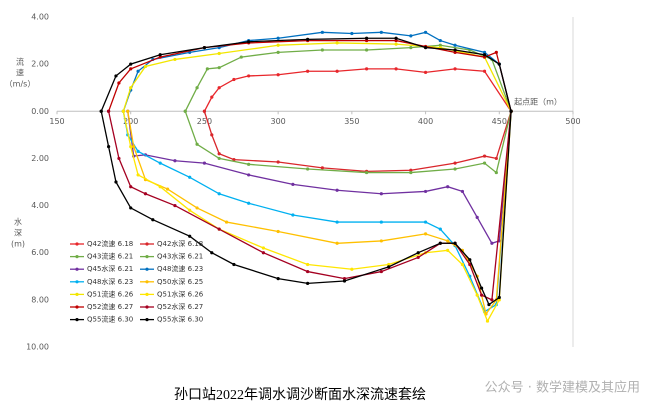 This screenshot has height=415, width=653. I want to click on chart-title: 孙口站2022年调水调沙断面水深流速套绘, so click(300, 395).